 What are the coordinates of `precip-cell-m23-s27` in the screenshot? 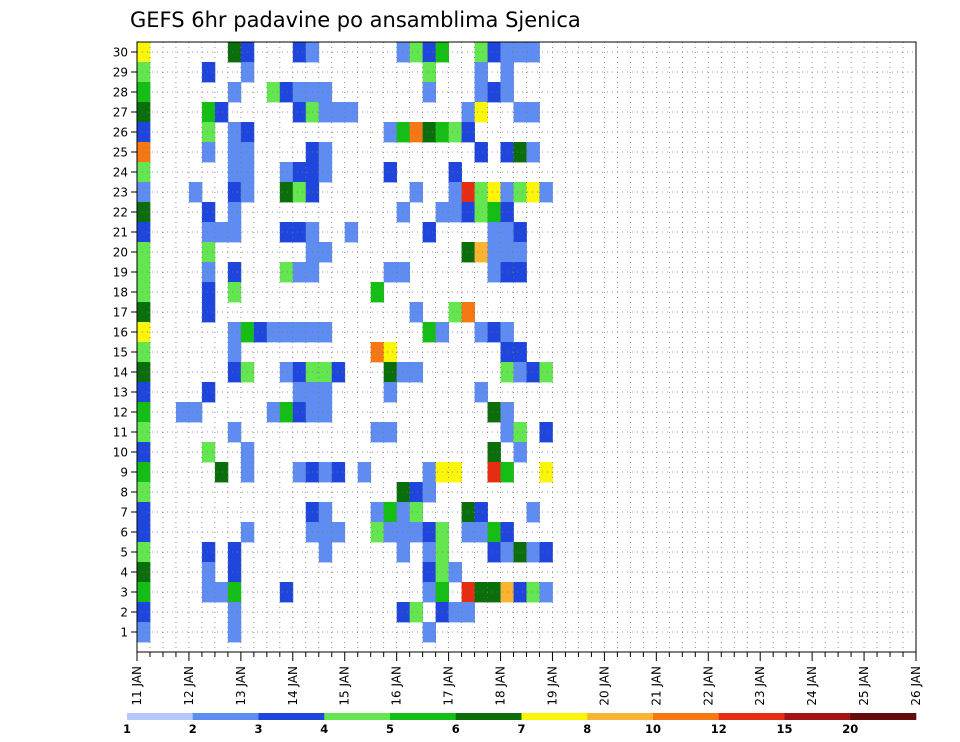 It's located at (494, 192).